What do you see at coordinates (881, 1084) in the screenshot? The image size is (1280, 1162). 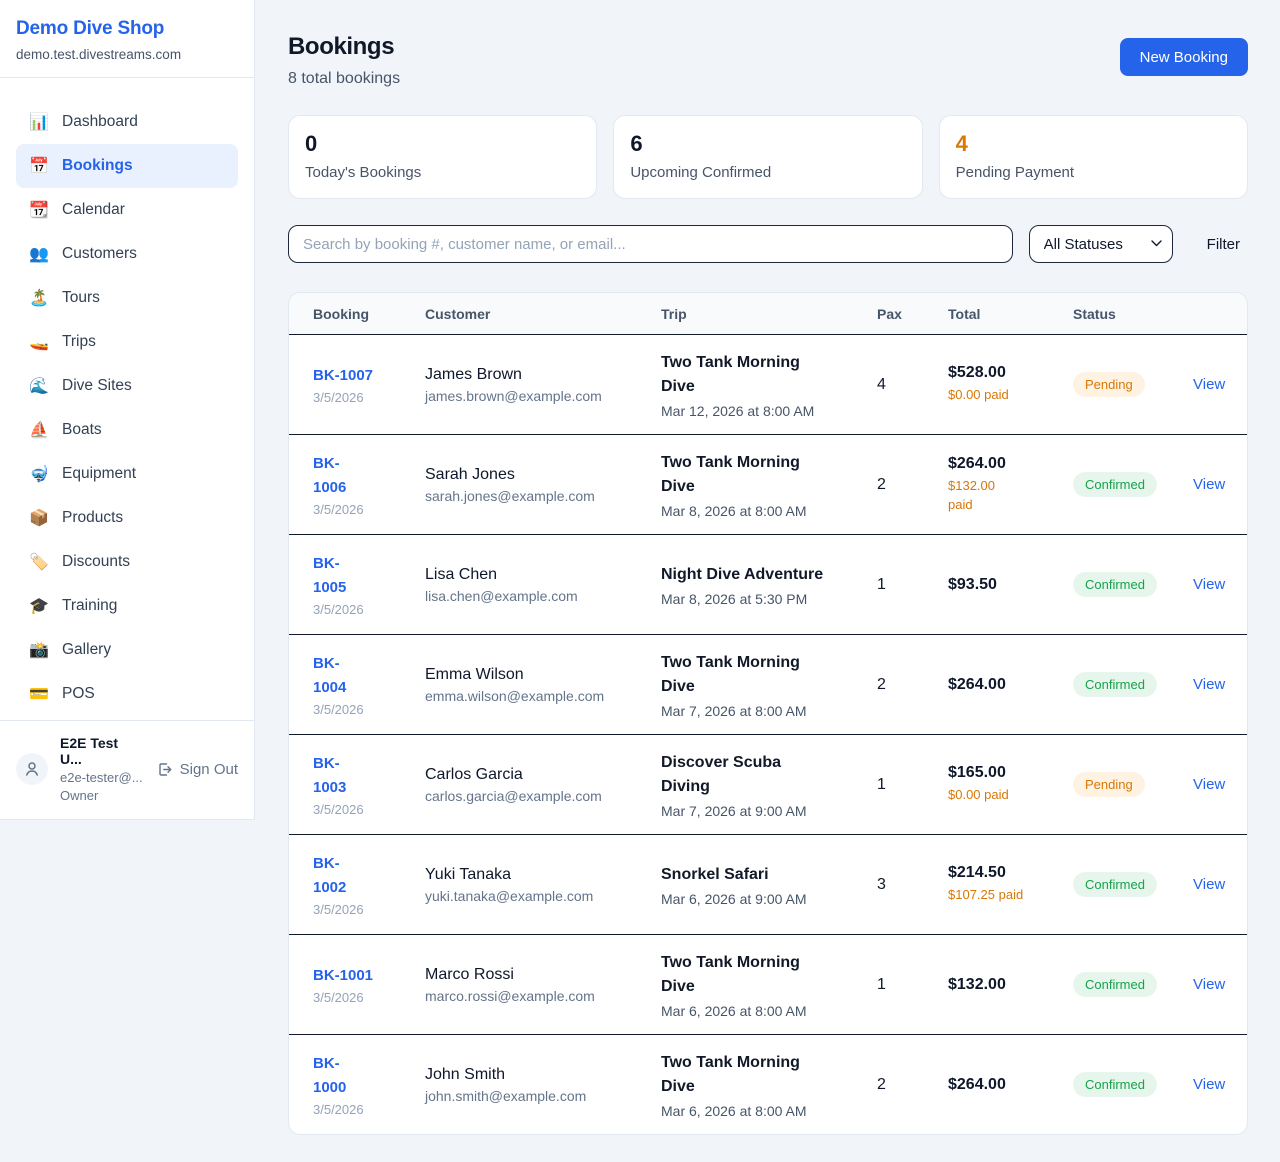 I see `pax-count: 2` at bounding box center [881, 1084].